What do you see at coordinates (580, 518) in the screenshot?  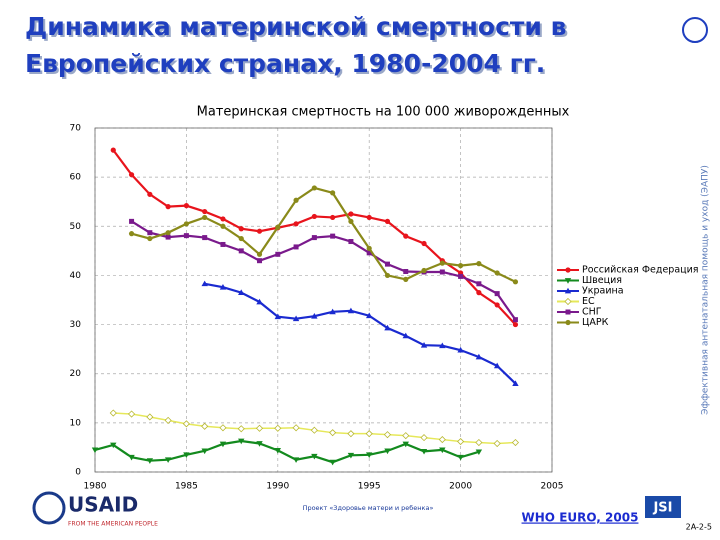 I see `source: WHO EURO, 2005` at bounding box center [580, 518].